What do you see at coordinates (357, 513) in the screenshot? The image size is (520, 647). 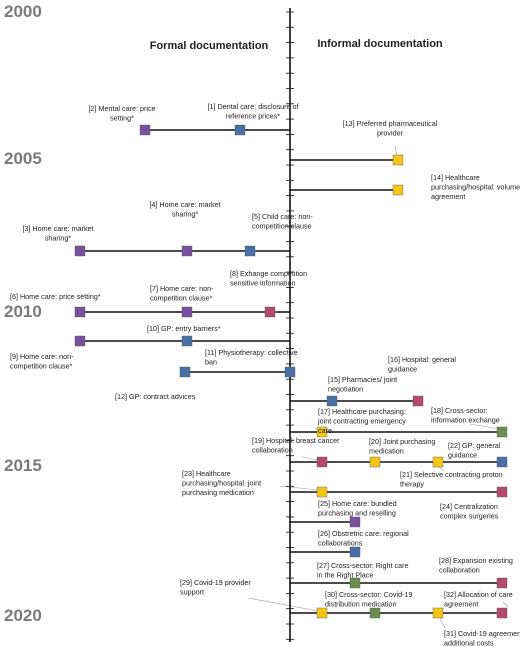 I see `event-label-line: purchasing and reselling` at bounding box center [357, 513].